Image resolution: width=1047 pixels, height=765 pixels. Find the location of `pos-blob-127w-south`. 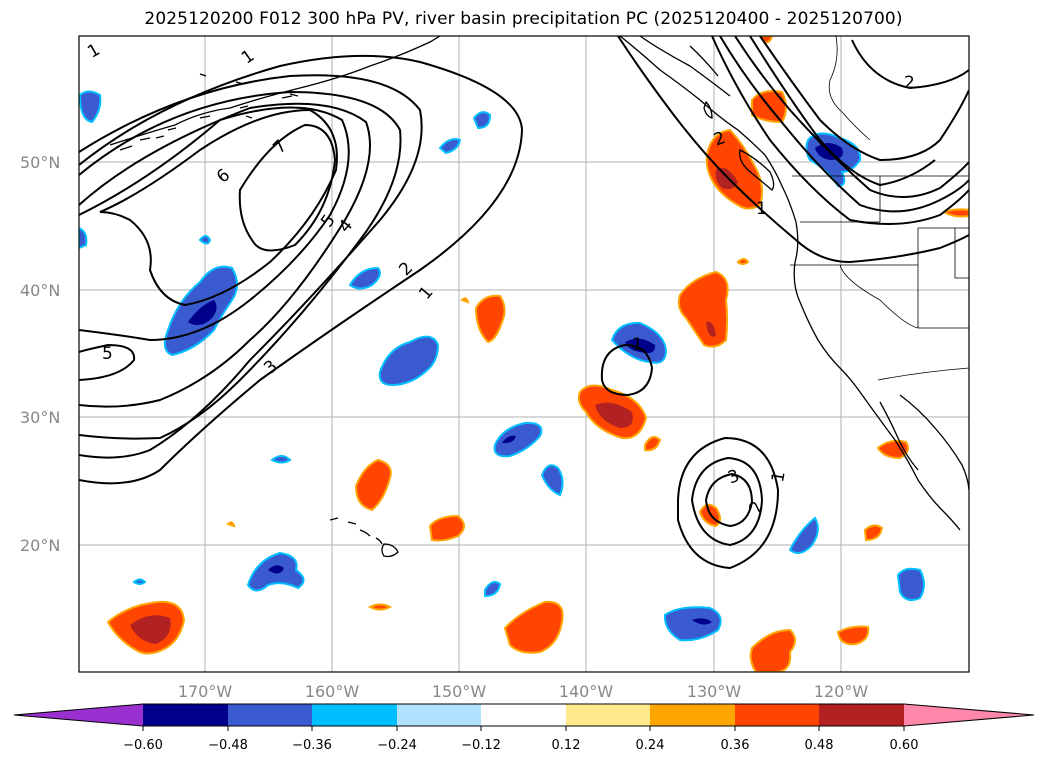

pos-blob-127w-south is located at coordinates (772, 650).